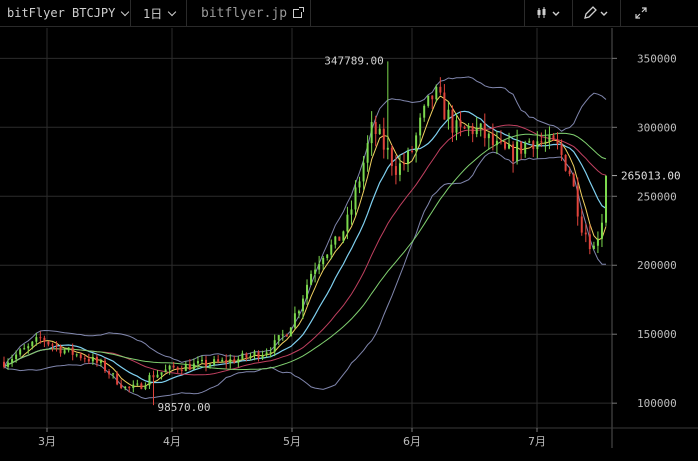 The width and height of the screenshot is (698, 461). What do you see at coordinates (412, 441) in the screenshot?
I see `time-tick-label: 6月` at bounding box center [412, 441].